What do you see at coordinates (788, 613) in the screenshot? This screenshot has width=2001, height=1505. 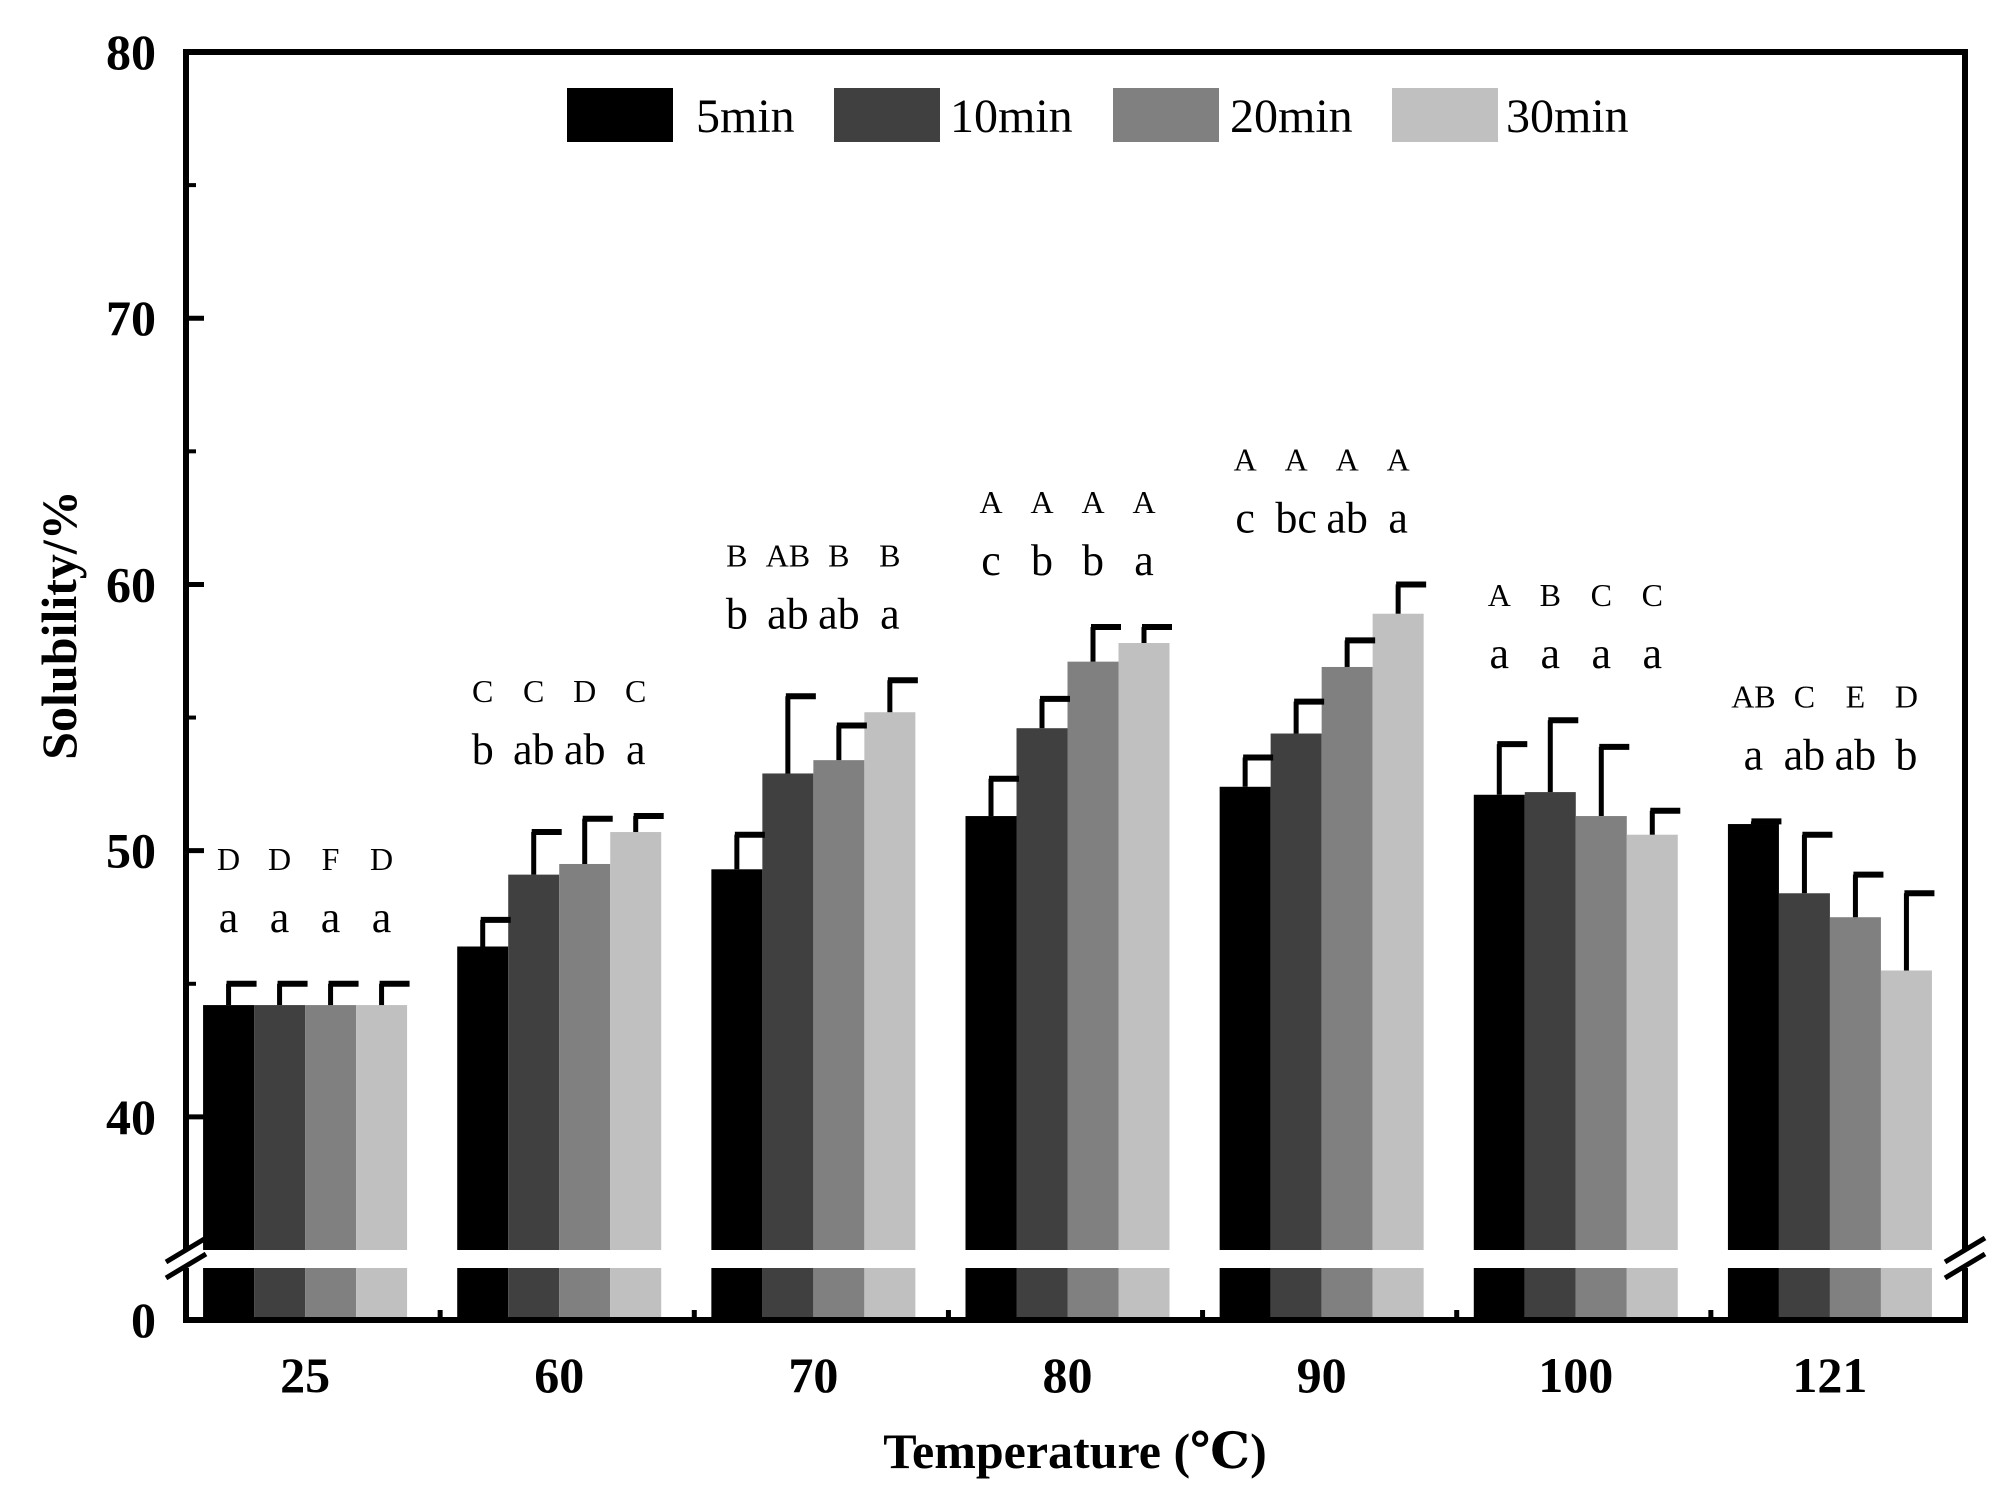 I see `sig-lower-70-10min: ab` at bounding box center [788, 613].